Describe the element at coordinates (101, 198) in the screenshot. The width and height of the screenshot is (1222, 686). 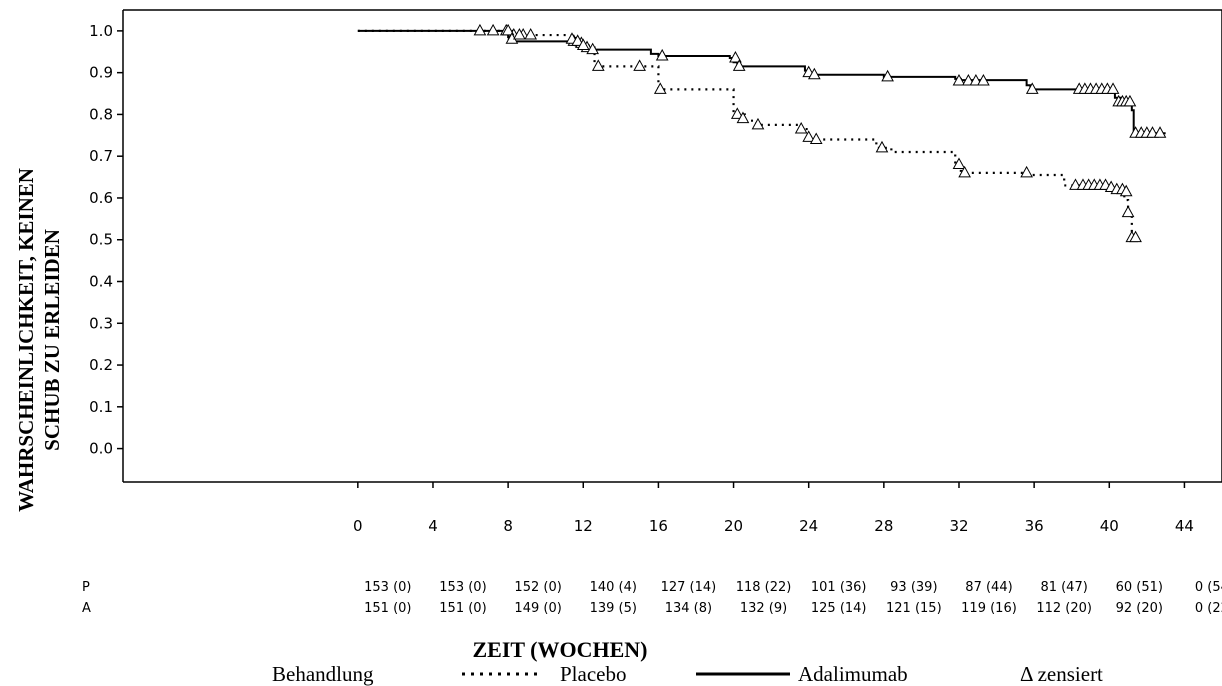
I see `y-tick-label: 0.6` at that location.